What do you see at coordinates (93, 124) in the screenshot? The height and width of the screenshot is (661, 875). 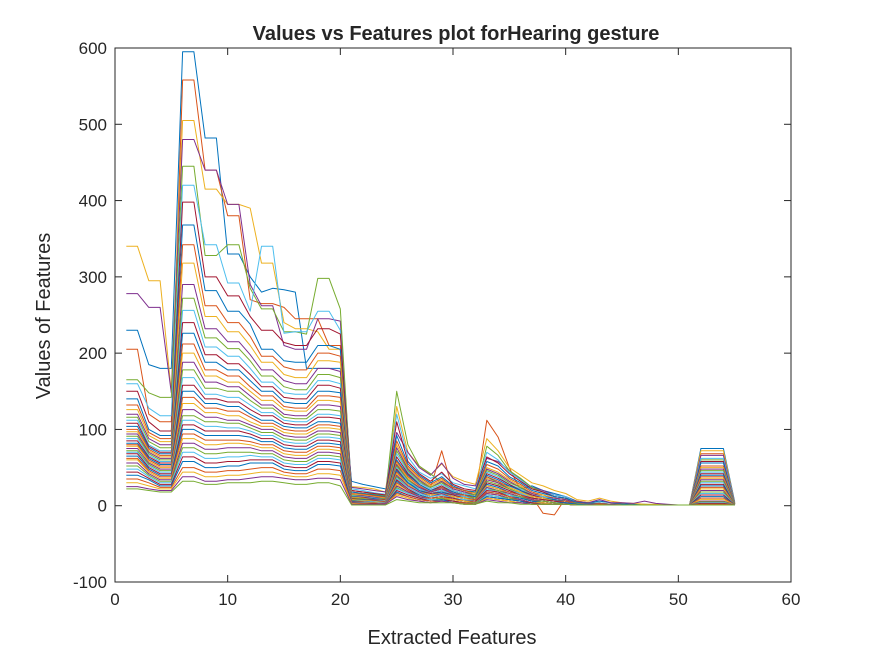 I see `y-tick-label: 500` at bounding box center [93, 124].